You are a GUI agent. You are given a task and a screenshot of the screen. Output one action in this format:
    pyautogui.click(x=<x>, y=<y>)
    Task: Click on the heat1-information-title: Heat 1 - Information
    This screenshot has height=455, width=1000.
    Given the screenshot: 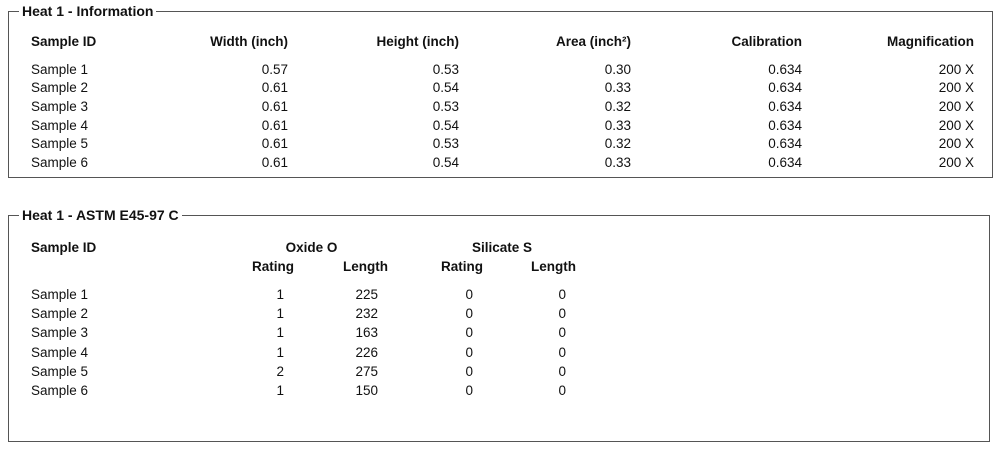 What is the action you would take?
    pyautogui.click(x=88, y=11)
    